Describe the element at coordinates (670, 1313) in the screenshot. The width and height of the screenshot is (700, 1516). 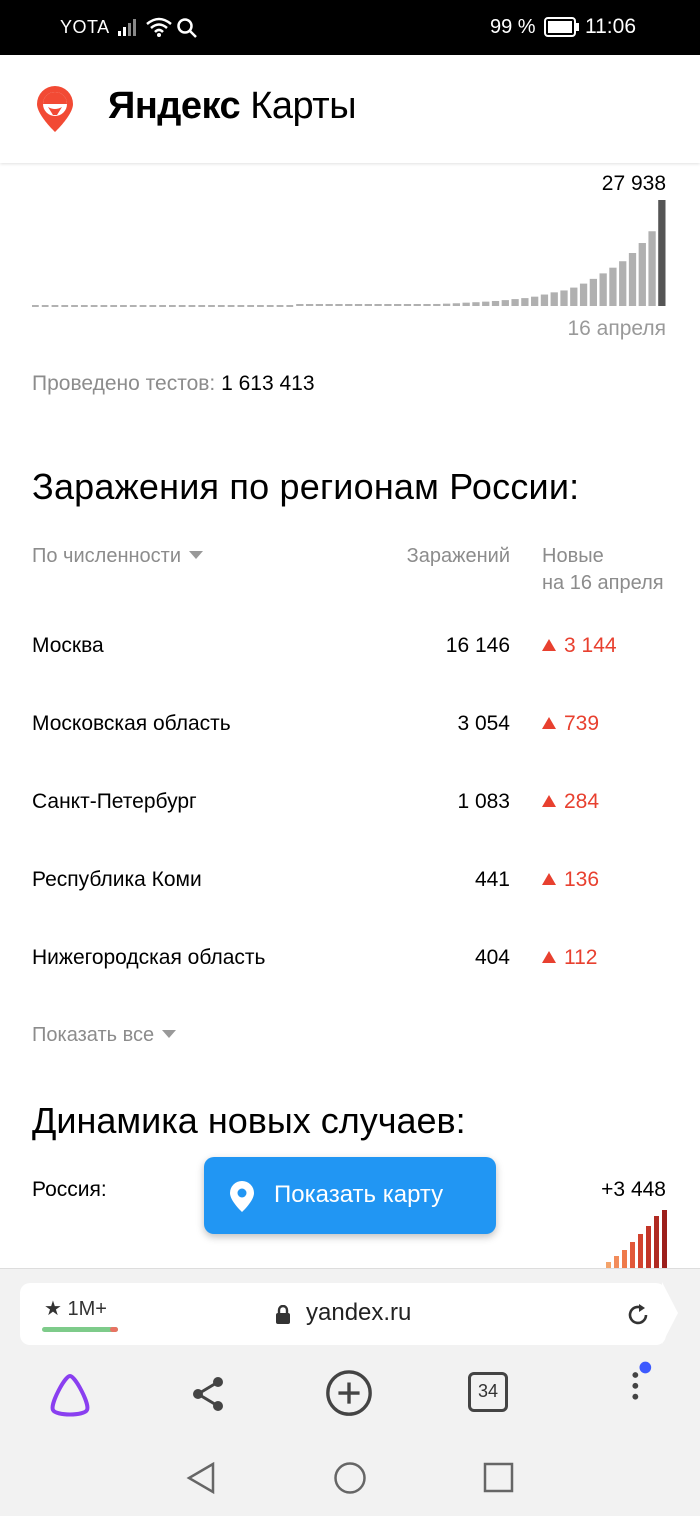
I see `address-bar-tail` at that location.